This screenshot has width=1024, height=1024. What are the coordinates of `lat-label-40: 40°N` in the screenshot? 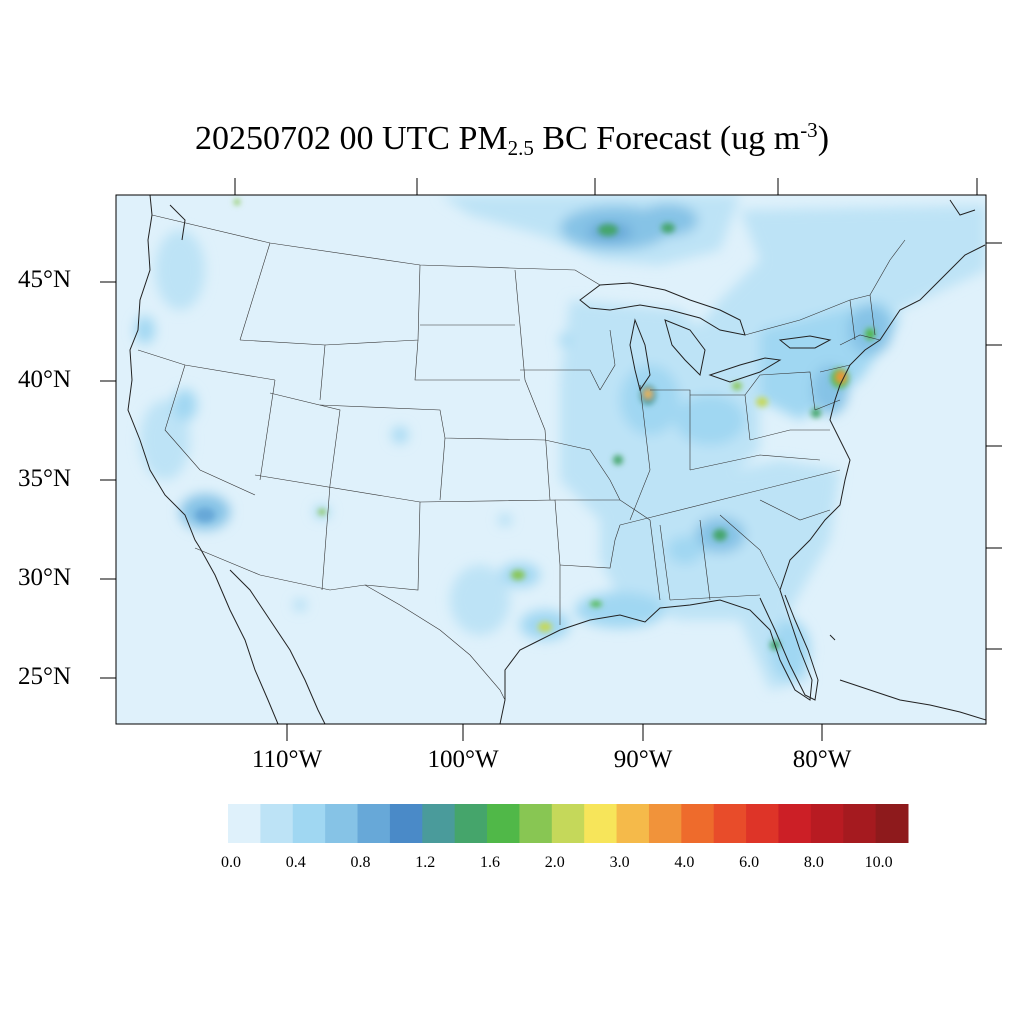 It's located at (45, 379).